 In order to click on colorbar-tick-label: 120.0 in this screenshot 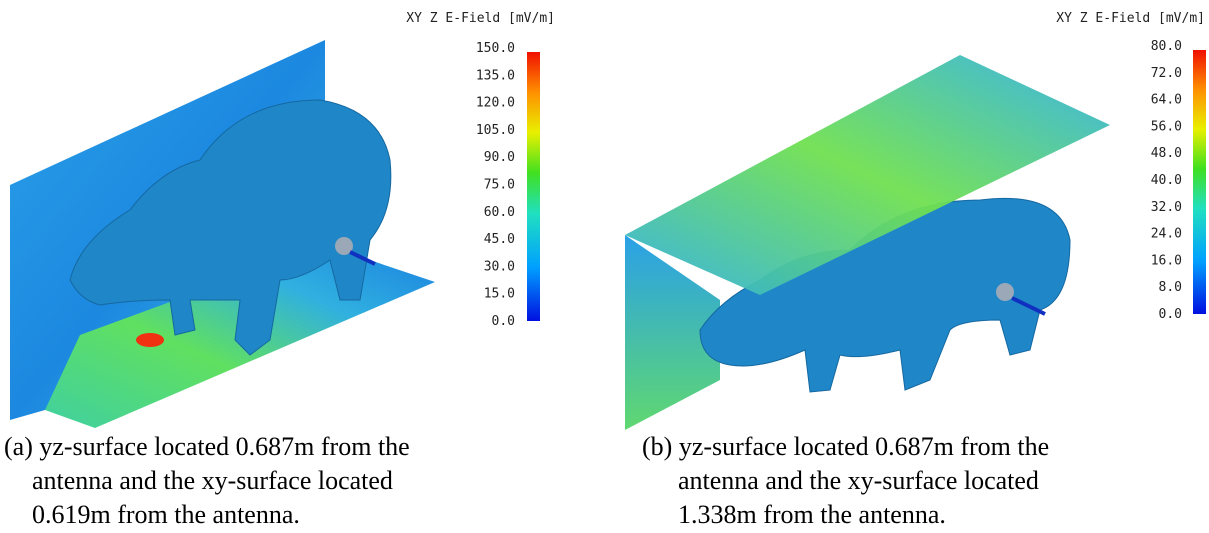, I will do `click(495, 103)`.